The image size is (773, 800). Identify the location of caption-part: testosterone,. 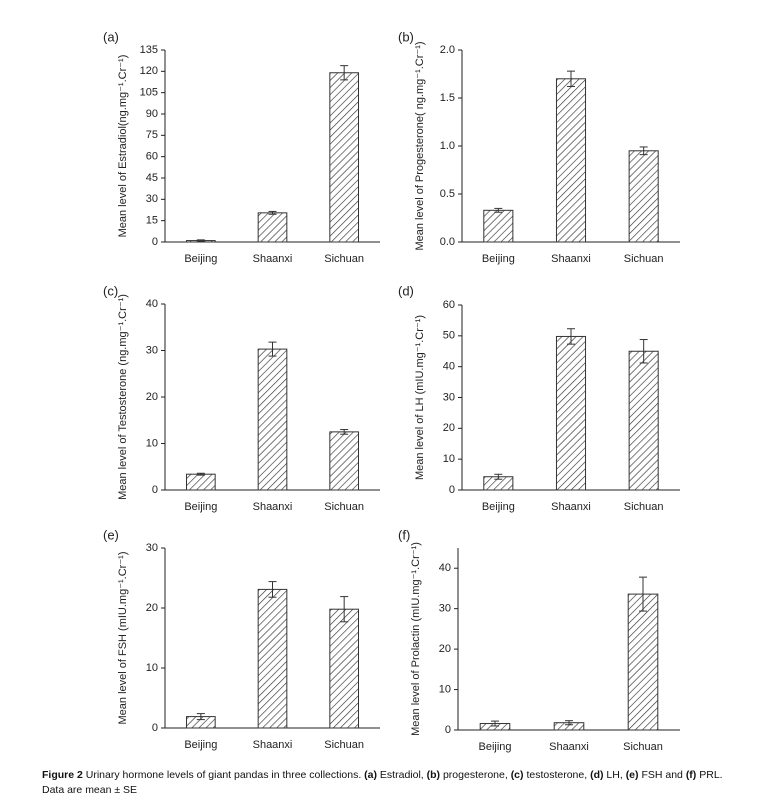
(557, 775).